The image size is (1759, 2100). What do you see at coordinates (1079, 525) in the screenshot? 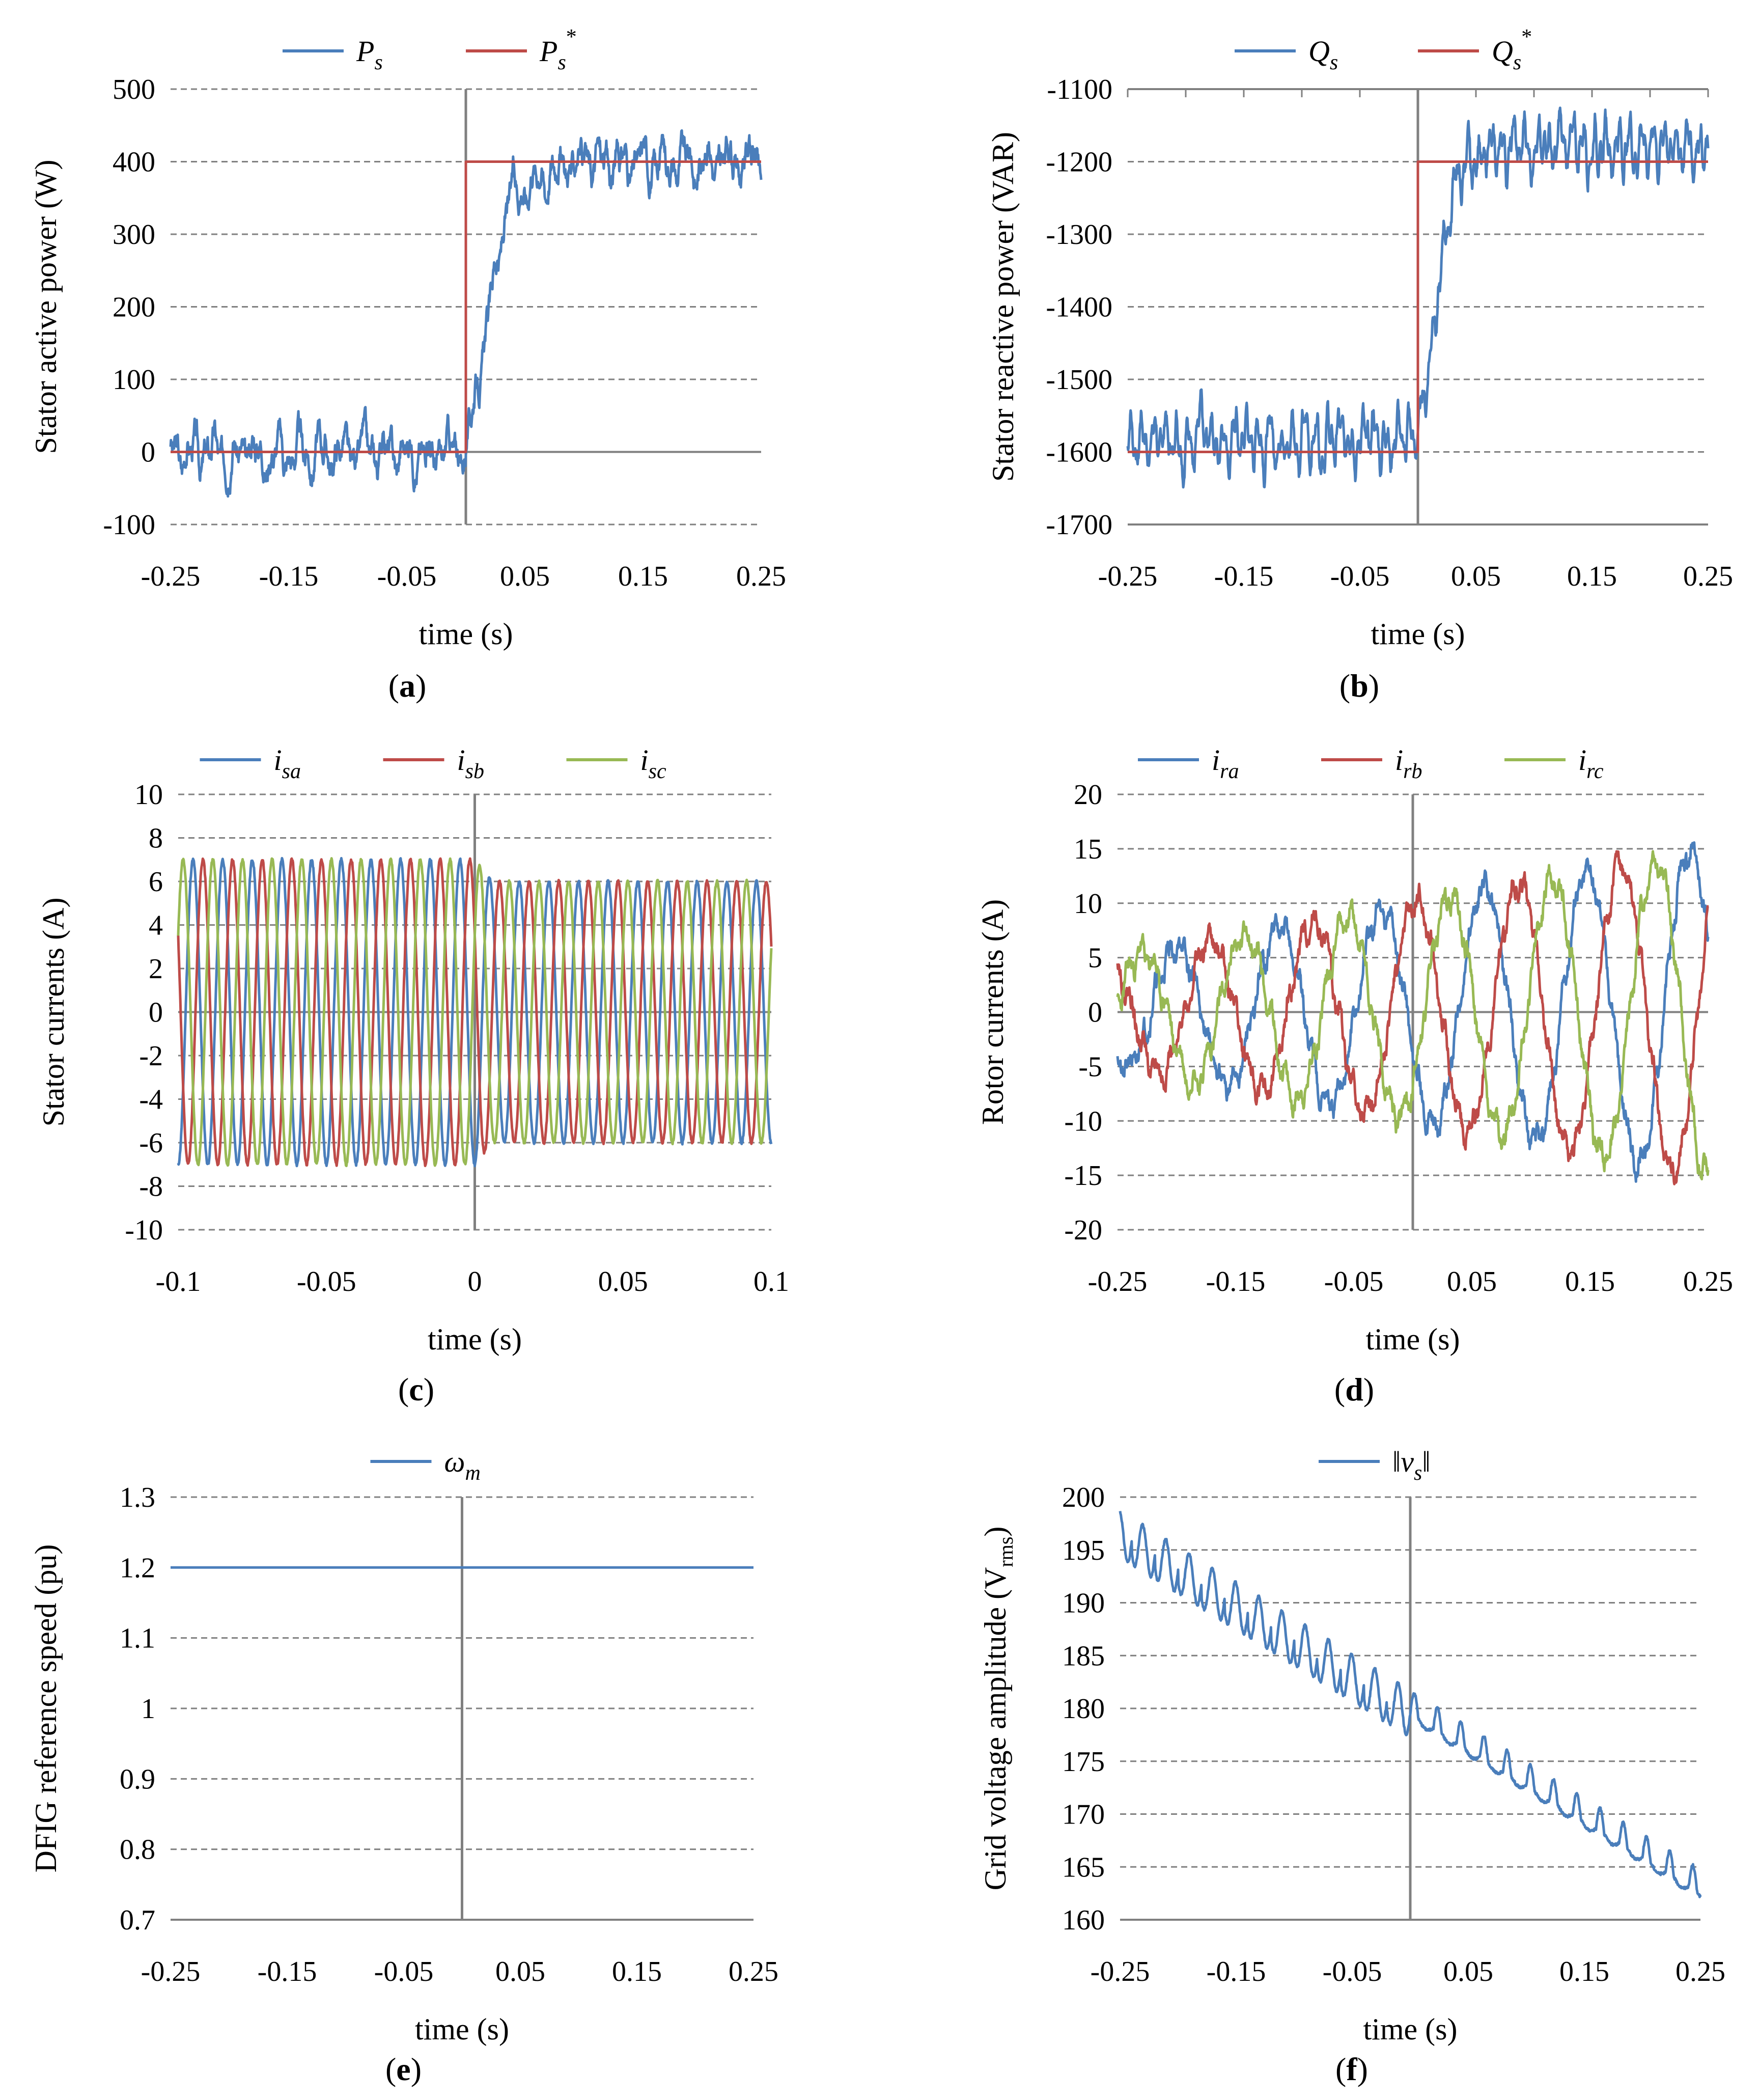
I see `y-tick-label: -1700` at bounding box center [1079, 525].